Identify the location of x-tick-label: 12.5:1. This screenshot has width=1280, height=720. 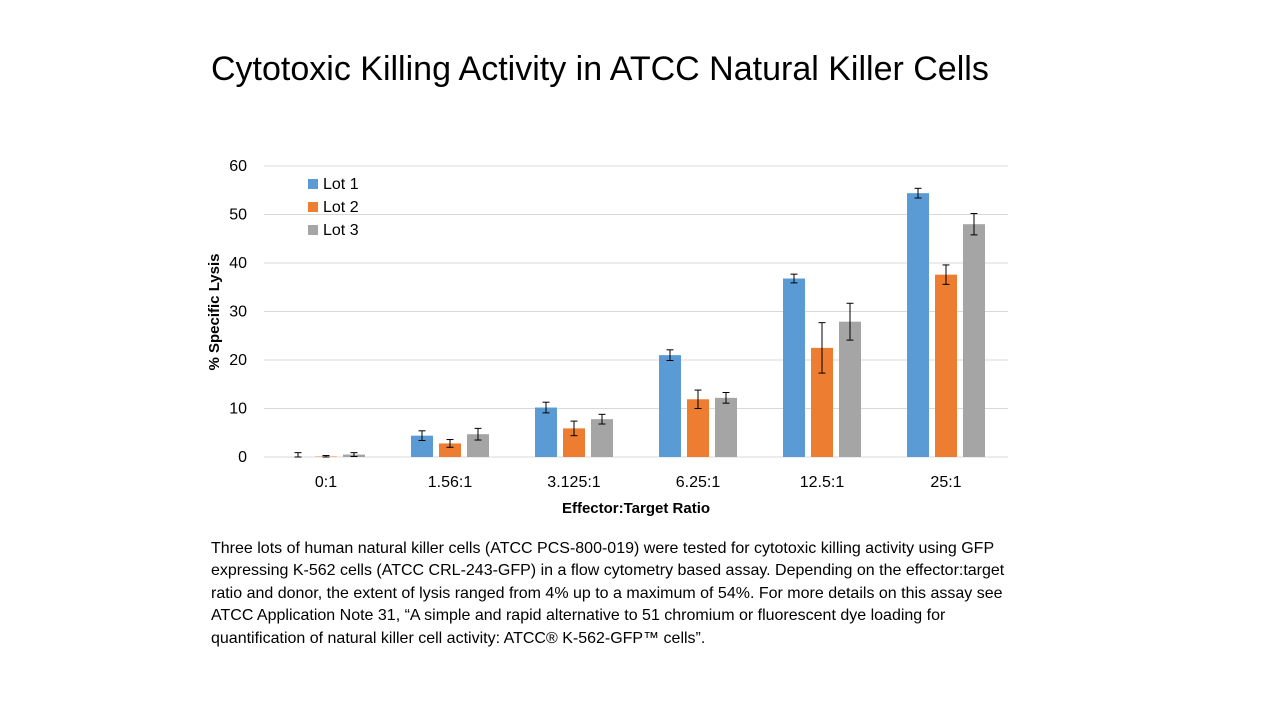
(822, 482).